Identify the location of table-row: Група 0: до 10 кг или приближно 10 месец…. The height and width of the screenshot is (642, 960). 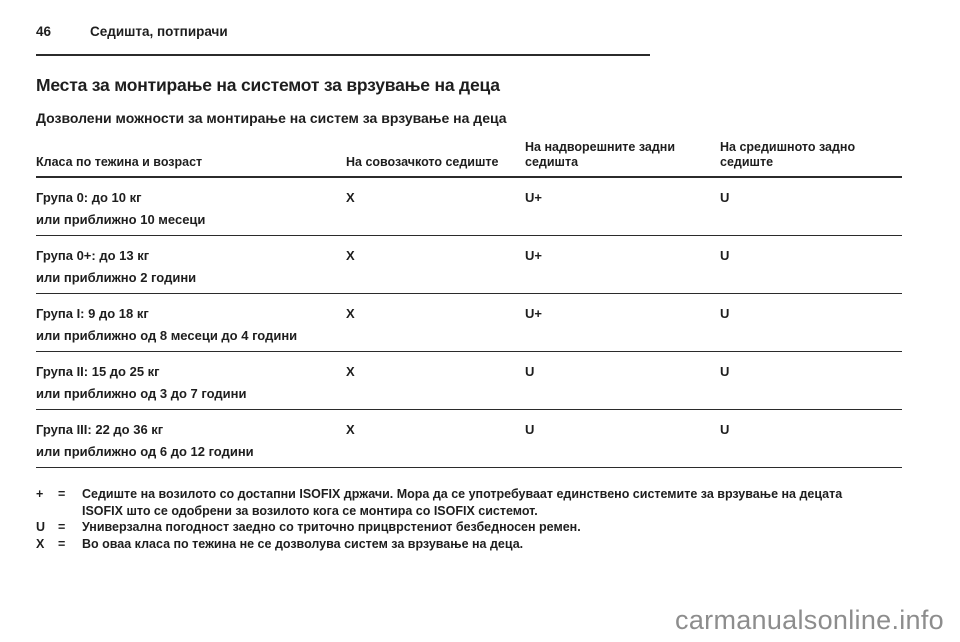
(469, 206).